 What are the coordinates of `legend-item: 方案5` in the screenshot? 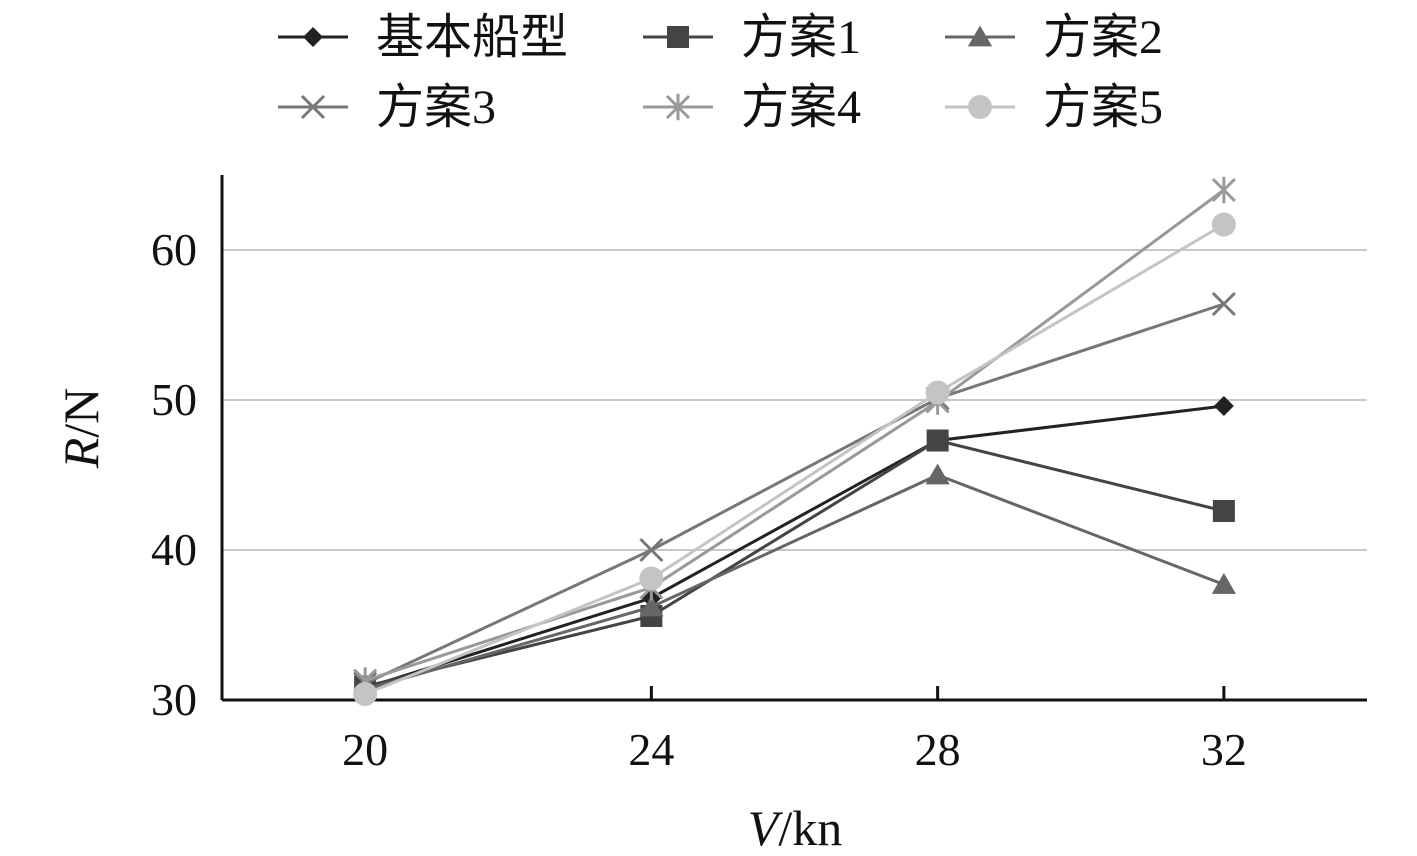 It's located at (1054, 107).